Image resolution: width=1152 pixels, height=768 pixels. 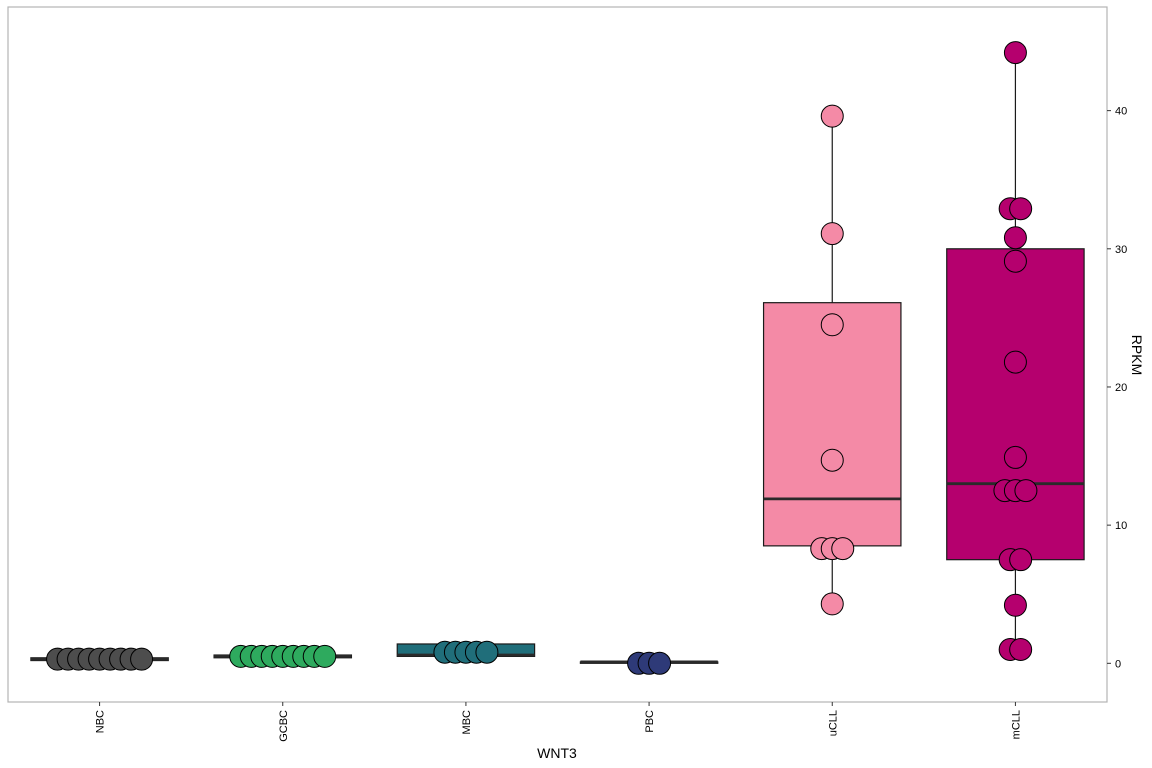 What do you see at coordinates (660, 663) in the screenshot?
I see `point-PBC` at bounding box center [660, 663].